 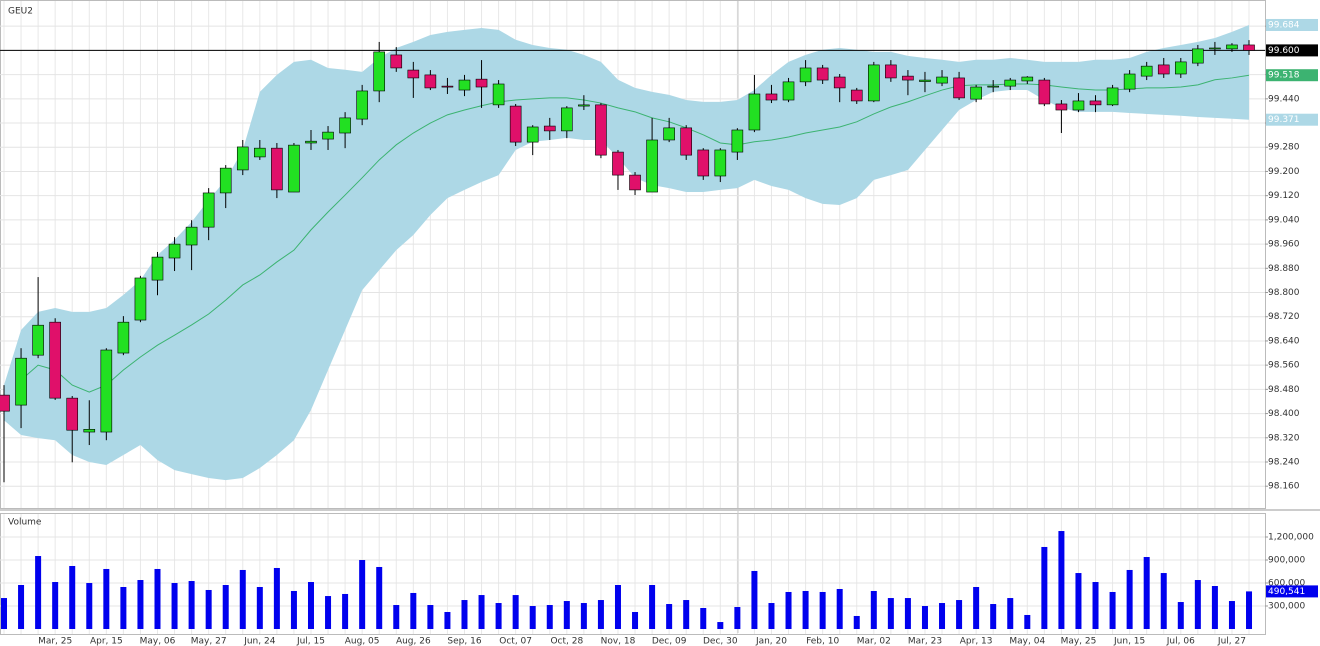 What do you see at coordinates (106, 641) in the screenshot?
I see `x-tick-label: Apr, 15` at bounding box center [106, 641].